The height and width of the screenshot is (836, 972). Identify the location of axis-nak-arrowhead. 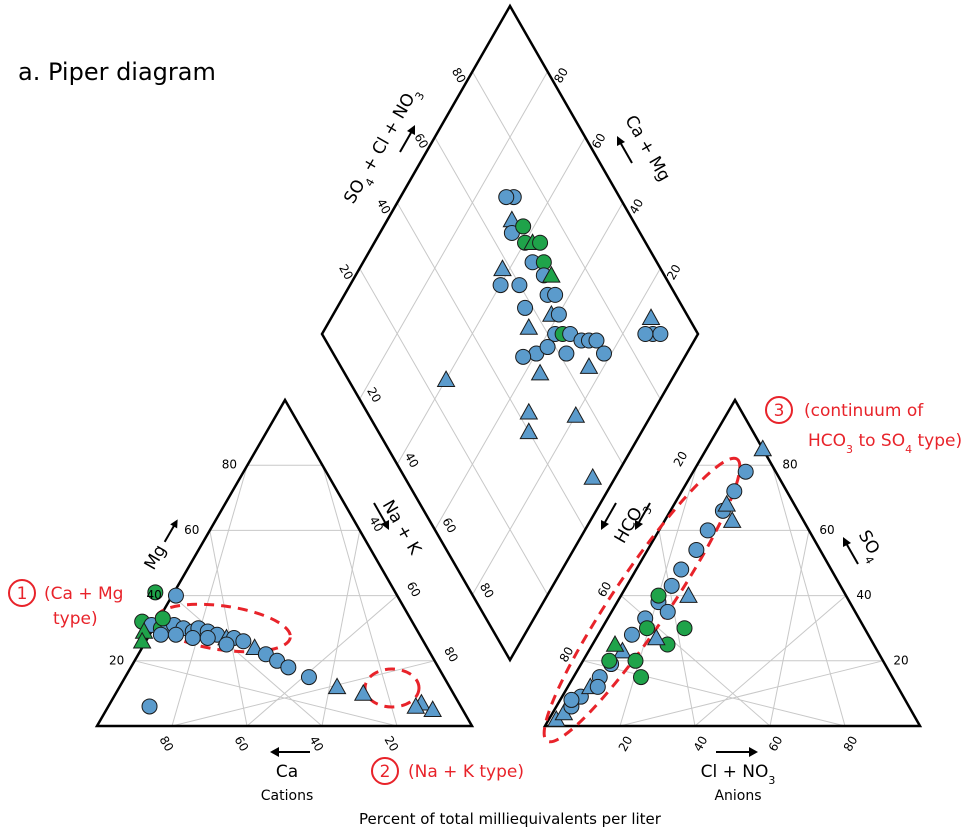
(385, 525).